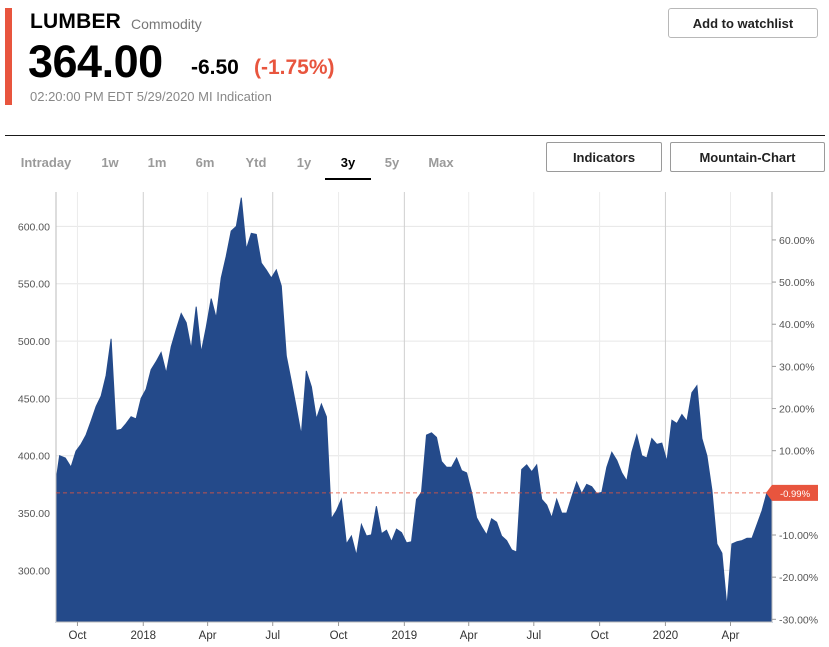 The height and width of the screenshot is (647, 829). I want to click on tab-1w: 1w, so click(110, 162).